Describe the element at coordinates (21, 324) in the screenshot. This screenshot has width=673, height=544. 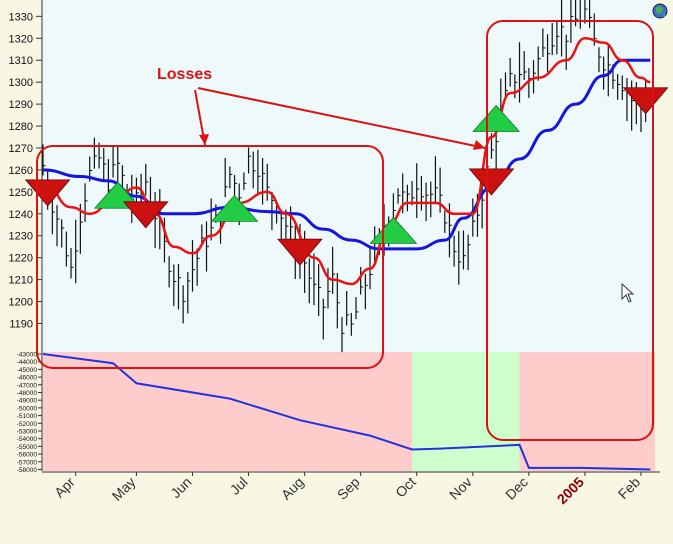
I see `price-tick-label: 1190` at that location.